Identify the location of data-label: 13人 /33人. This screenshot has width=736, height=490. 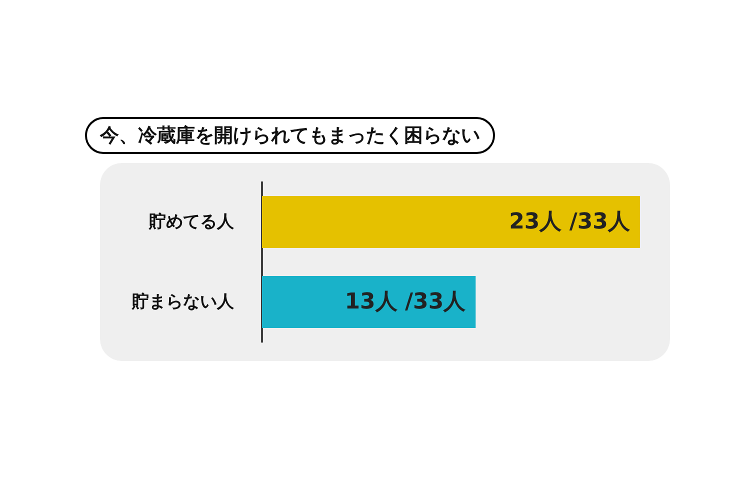
(405, 302).